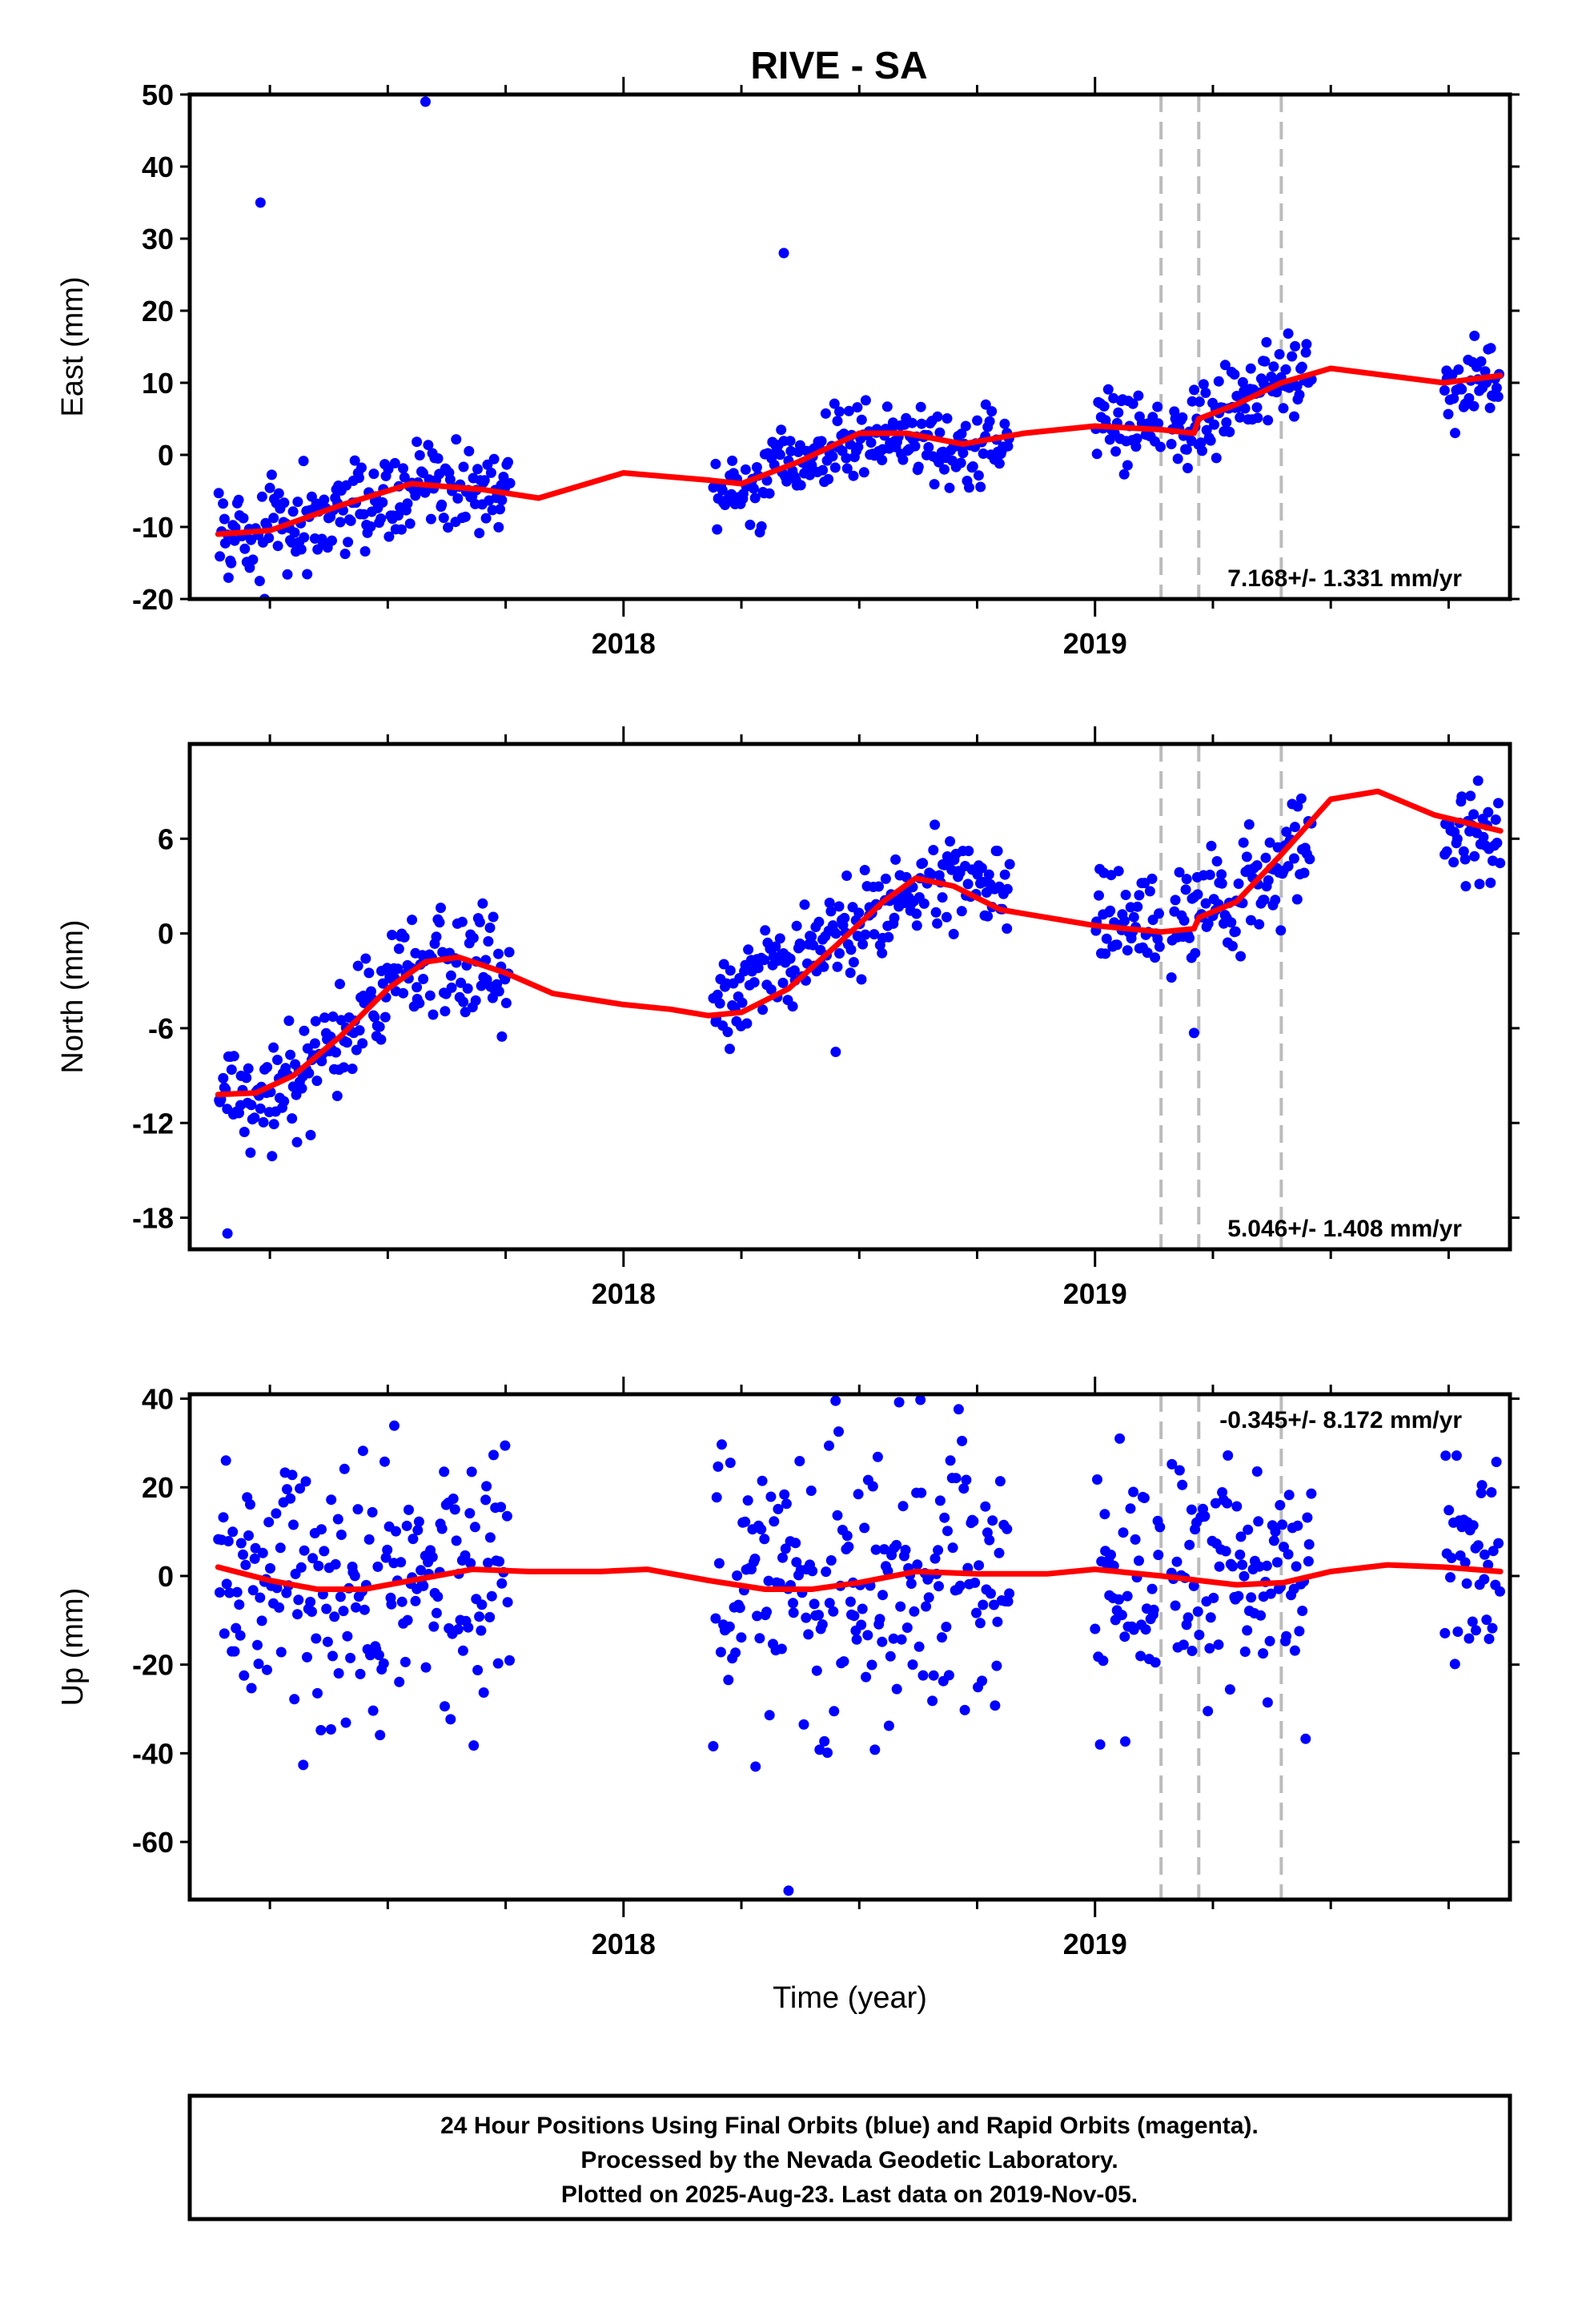 The image size is (1582, 2324). Describe the element at coordinates (153, 1753) in the screenshot. I see `up-y-tick-label: -40` at that location.